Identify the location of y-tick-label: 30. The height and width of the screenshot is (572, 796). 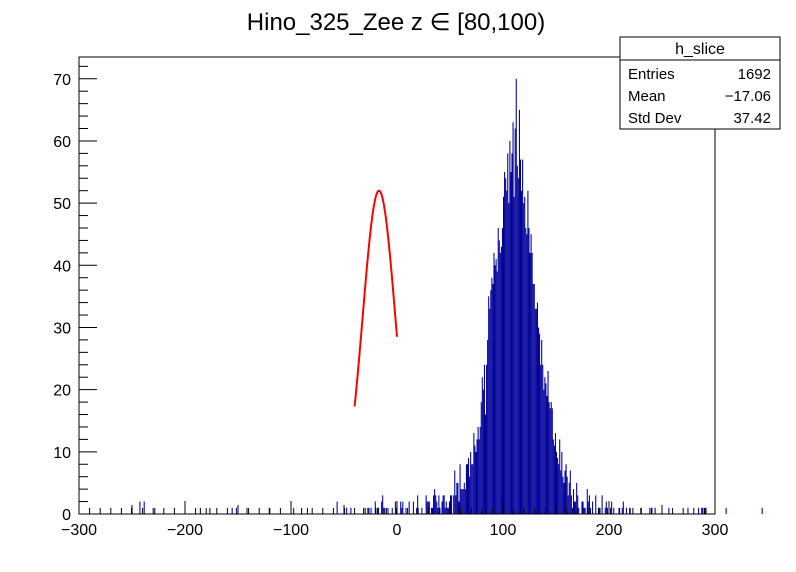
(62, 328).